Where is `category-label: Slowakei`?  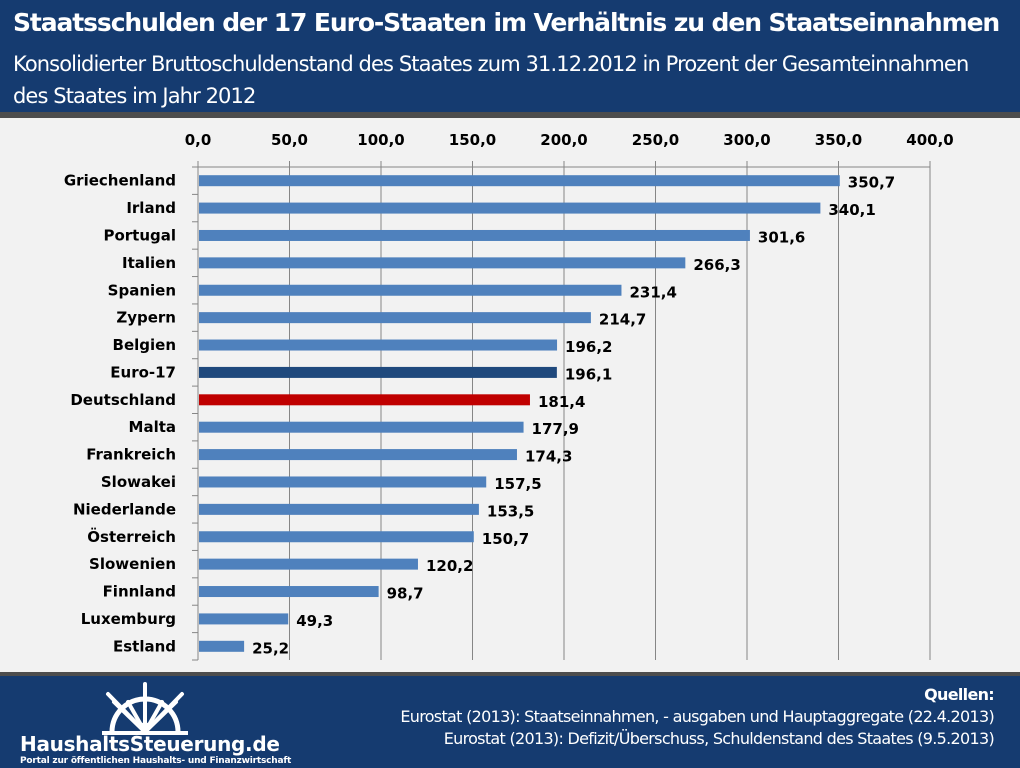 category-label: Slowakei is located at coordinates (138, 482).